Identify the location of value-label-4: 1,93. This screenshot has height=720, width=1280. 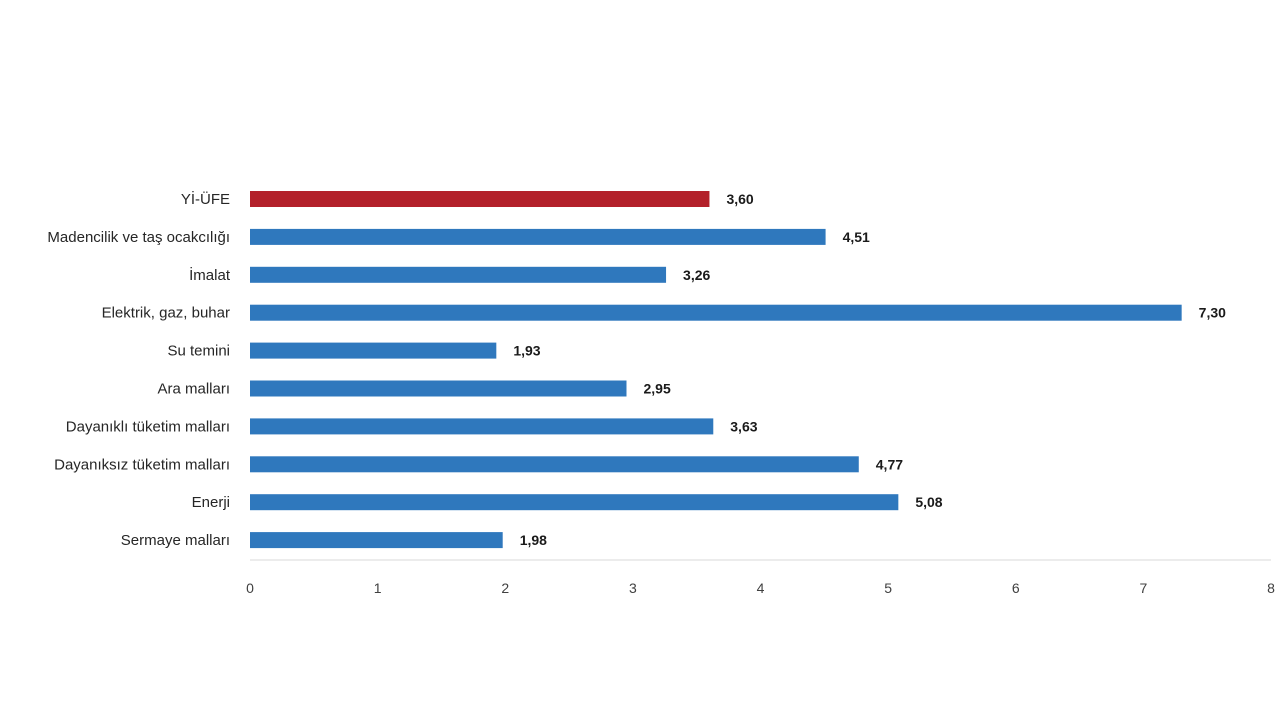
(526, 351).